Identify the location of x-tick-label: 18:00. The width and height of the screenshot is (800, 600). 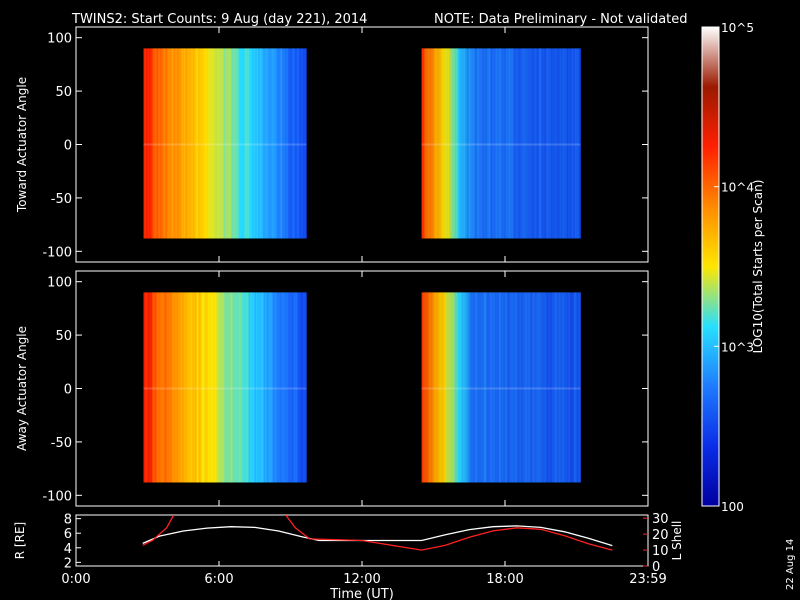
(504, 579).